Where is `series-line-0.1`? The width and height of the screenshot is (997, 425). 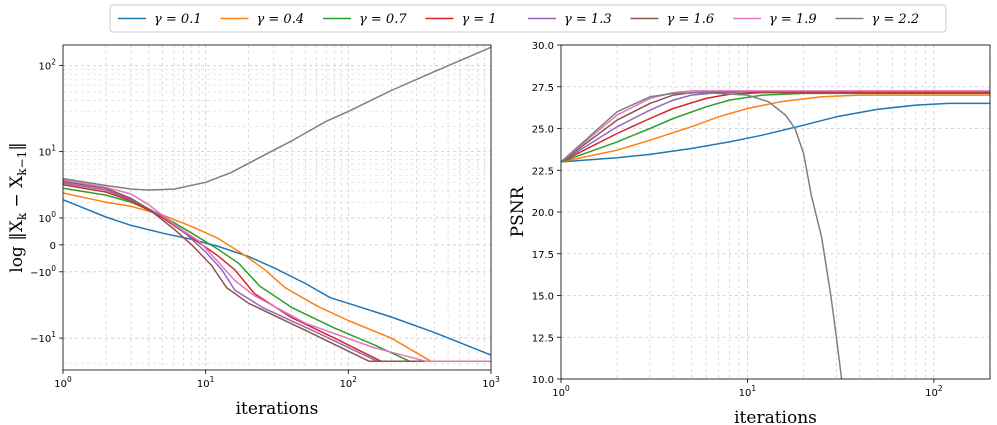
series-line-0.1 is located at coordinates (775, 132).